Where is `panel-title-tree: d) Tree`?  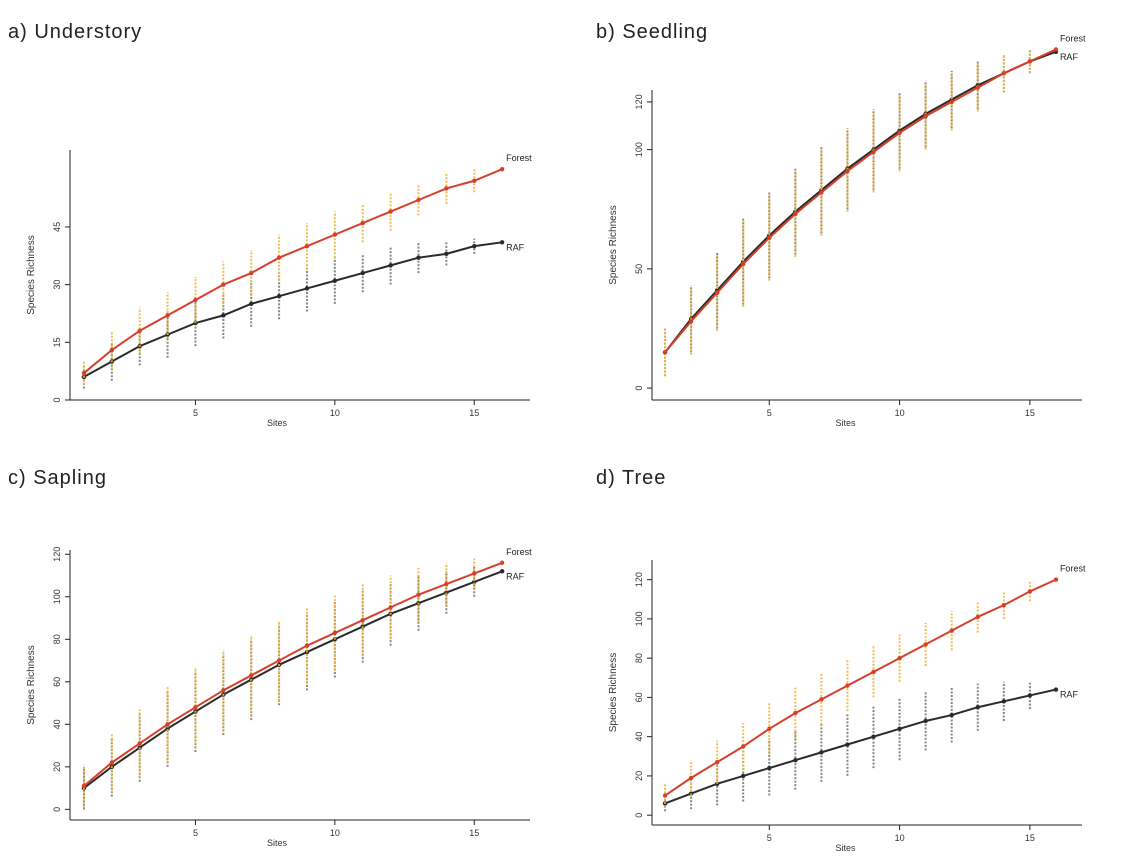
panel-title-tree: d) Tree is located at coordinates (631, 478).